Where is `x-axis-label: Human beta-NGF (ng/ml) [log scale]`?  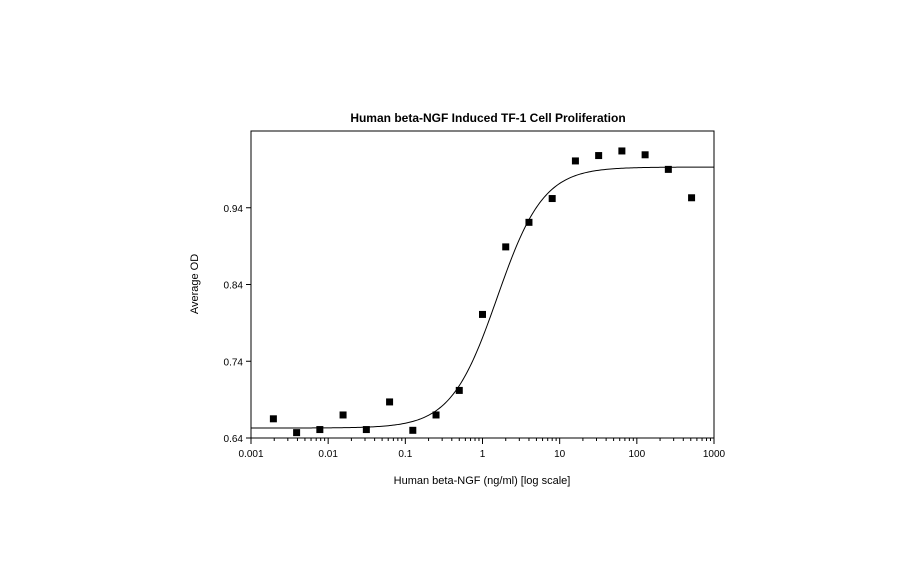 x-axis-label: Human beta-NGF (ng/ml) [log scale] is located at coordinates (482, 481).